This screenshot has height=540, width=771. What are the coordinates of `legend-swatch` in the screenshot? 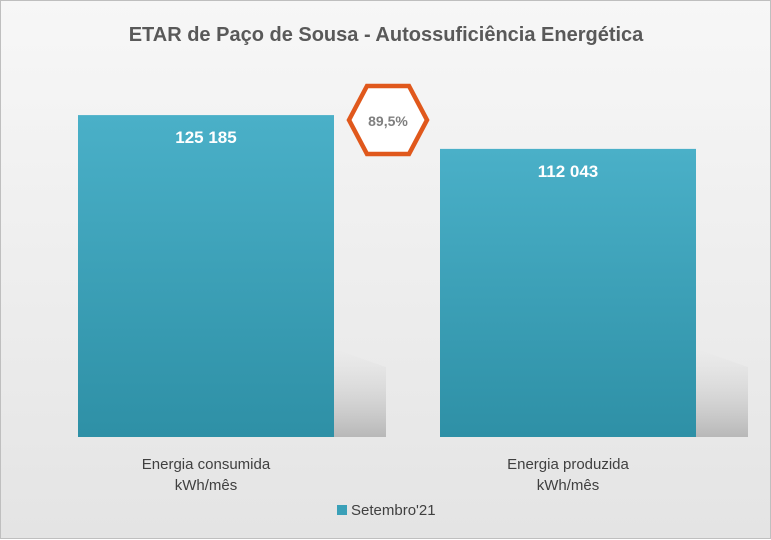 It's located at (342, 510).